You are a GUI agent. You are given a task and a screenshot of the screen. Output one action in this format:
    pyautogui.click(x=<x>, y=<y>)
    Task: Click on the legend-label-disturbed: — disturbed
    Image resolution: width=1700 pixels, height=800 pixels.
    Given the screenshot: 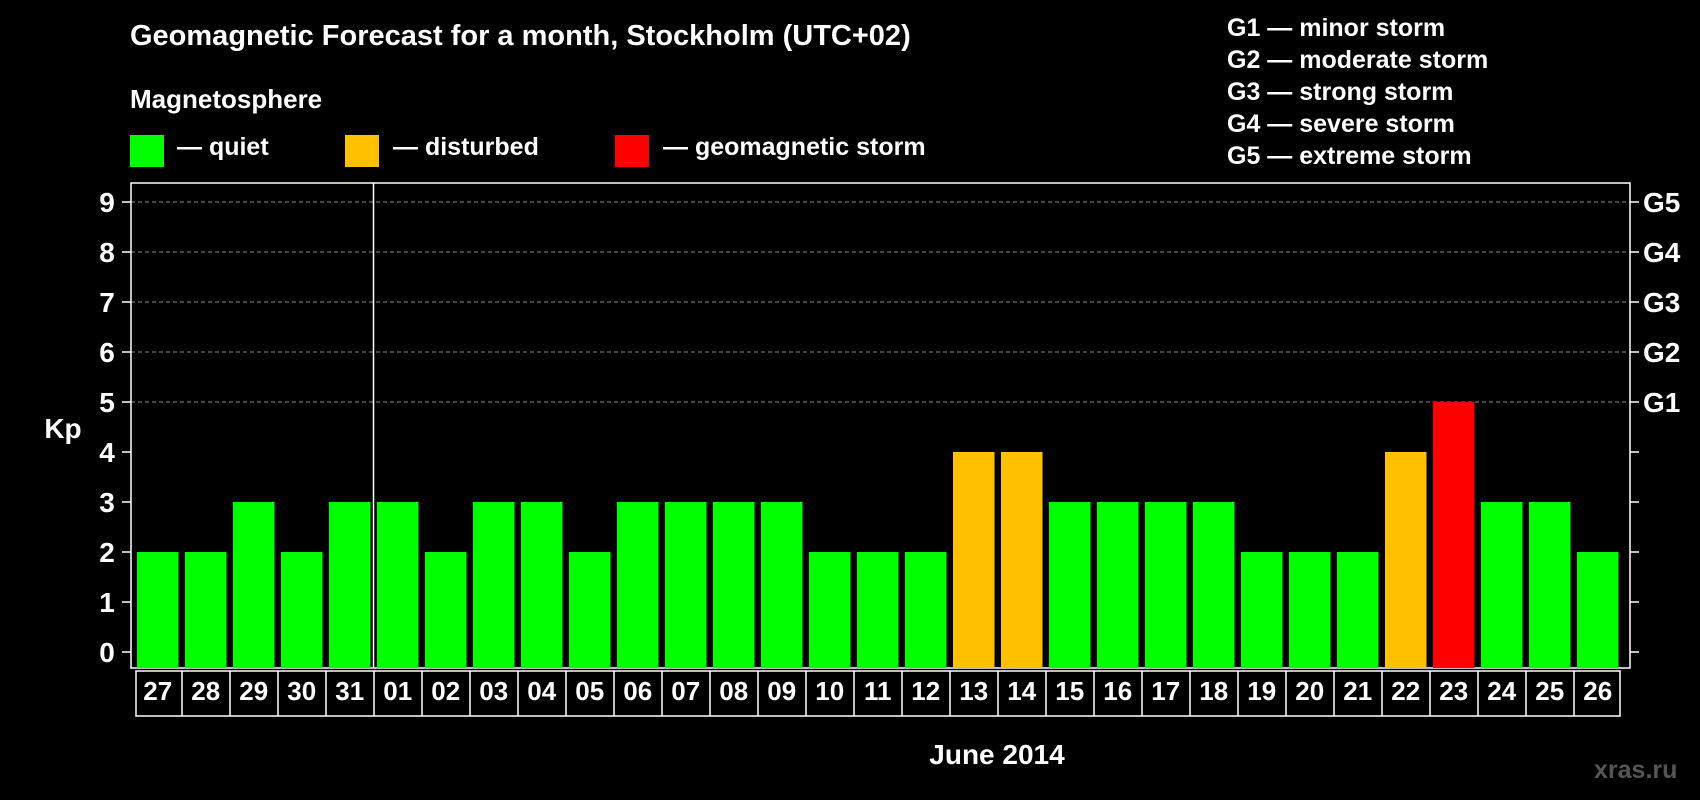 What is the action you would take?
    pyautogui.click(x=466, y=147)
    